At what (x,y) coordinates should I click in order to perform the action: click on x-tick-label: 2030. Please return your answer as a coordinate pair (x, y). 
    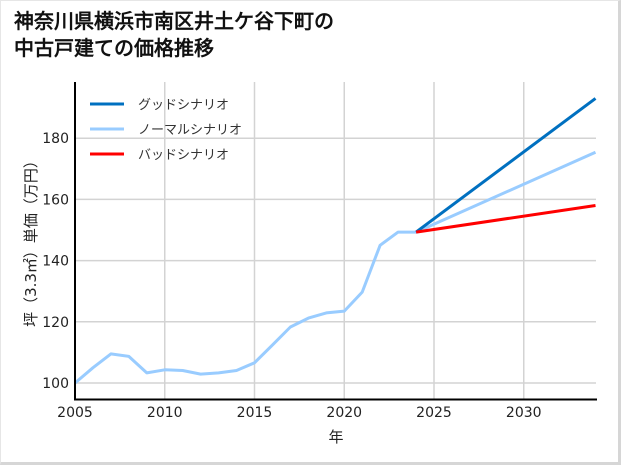
    Looking at the image, I should click on (524, 413).